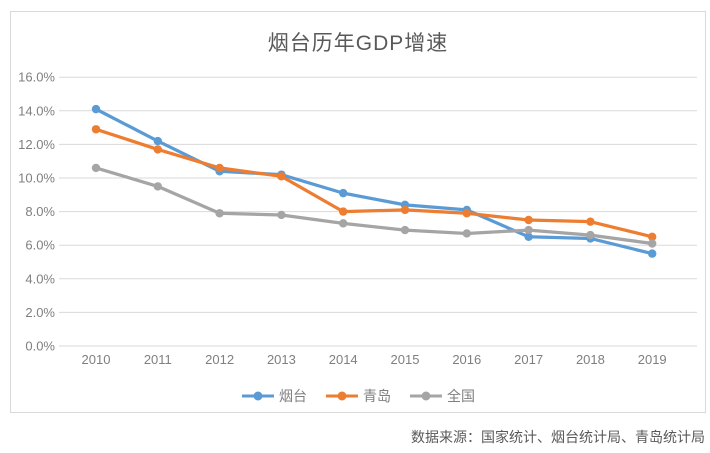  I want to click on legend: 烟台 青岛 全国, so click(358, 396).